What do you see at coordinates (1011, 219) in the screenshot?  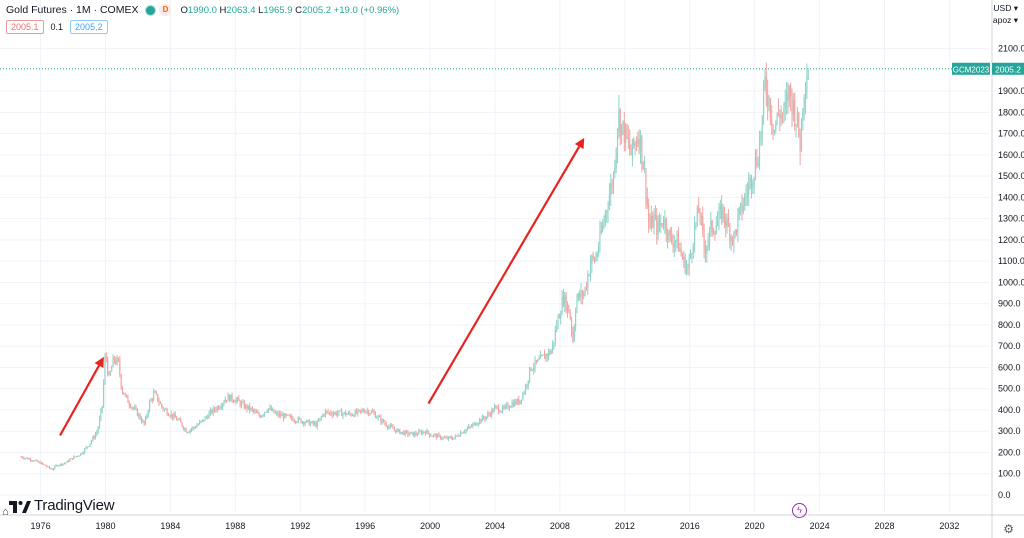 I see `price-tick-label: 1300.0` at bounding box center [1011, 219].